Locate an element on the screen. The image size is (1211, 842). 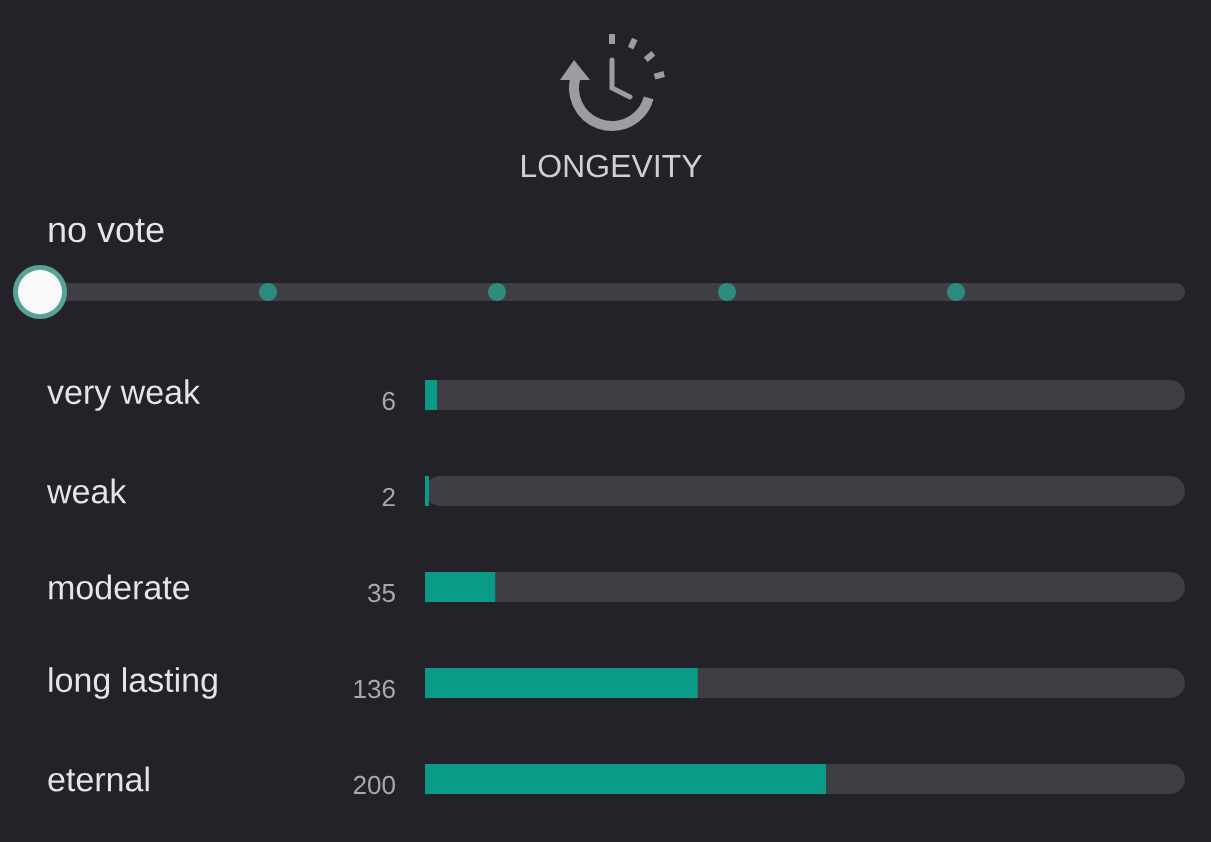
y-tick-label: long lasting is located at coordinates (133, 683).